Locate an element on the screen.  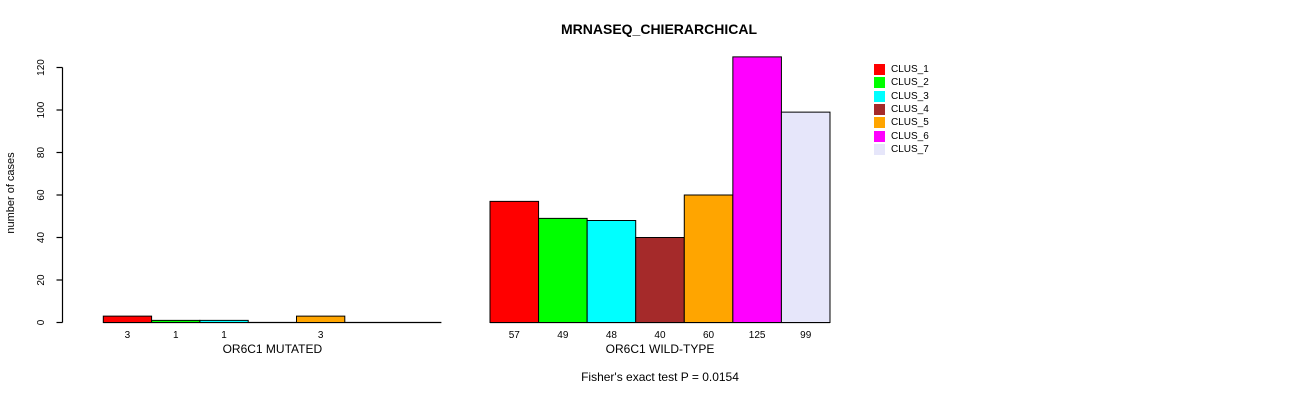
legend-label: CLUS_1 is located at coordinates (910, 70).